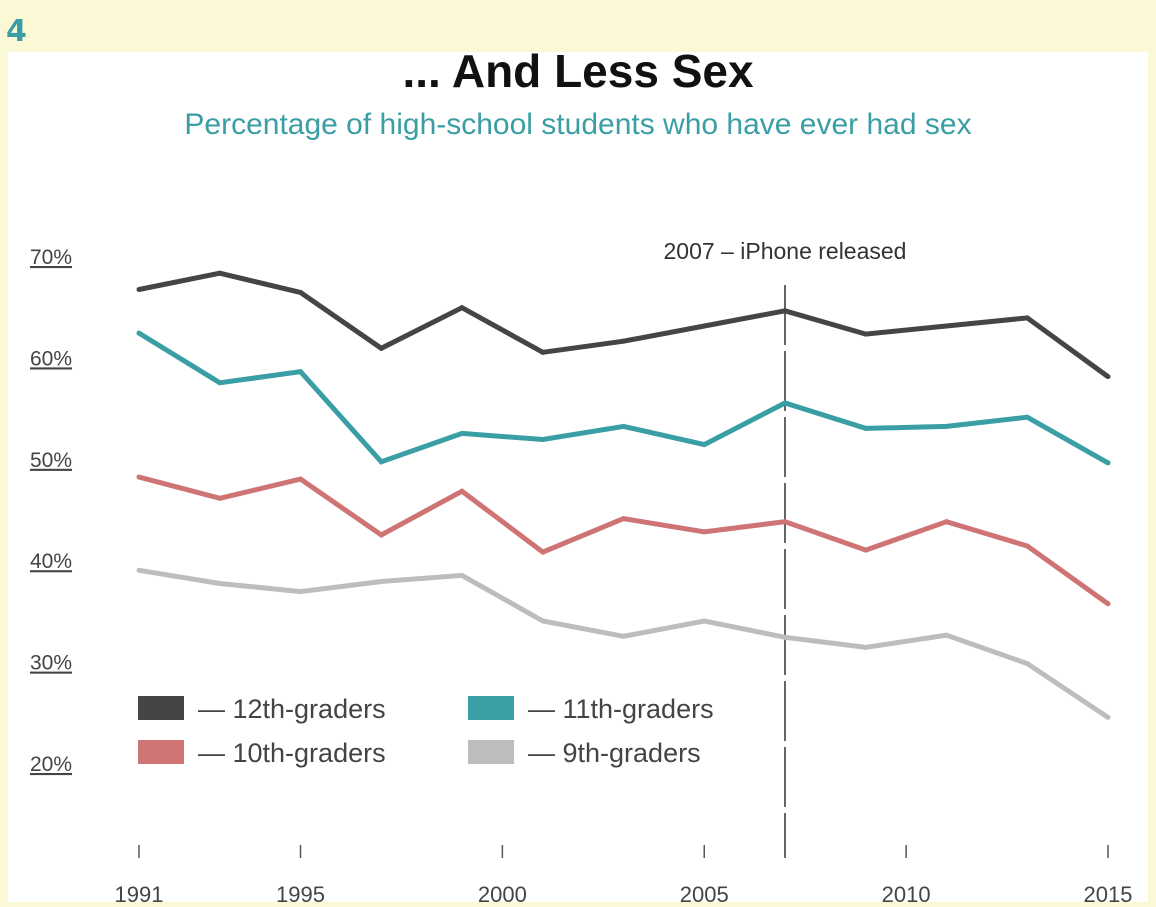 Image resolution: width=1156 pixels, height=907 pixels. Describe the element at coordinates (51, 511) in the screenshot. I see `y-axis: 70% 60% 50% 40% 30% 20%` at that location.